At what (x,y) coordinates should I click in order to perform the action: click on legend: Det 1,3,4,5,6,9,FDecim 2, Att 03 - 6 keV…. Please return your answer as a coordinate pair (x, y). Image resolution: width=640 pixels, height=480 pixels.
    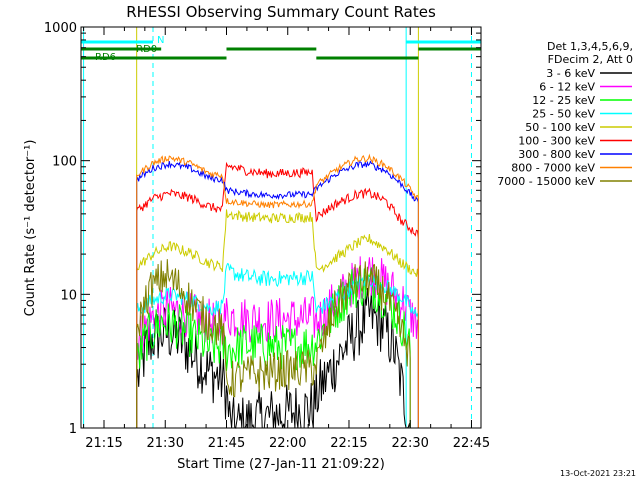
    Looking at the image, I should click on (565, 114).